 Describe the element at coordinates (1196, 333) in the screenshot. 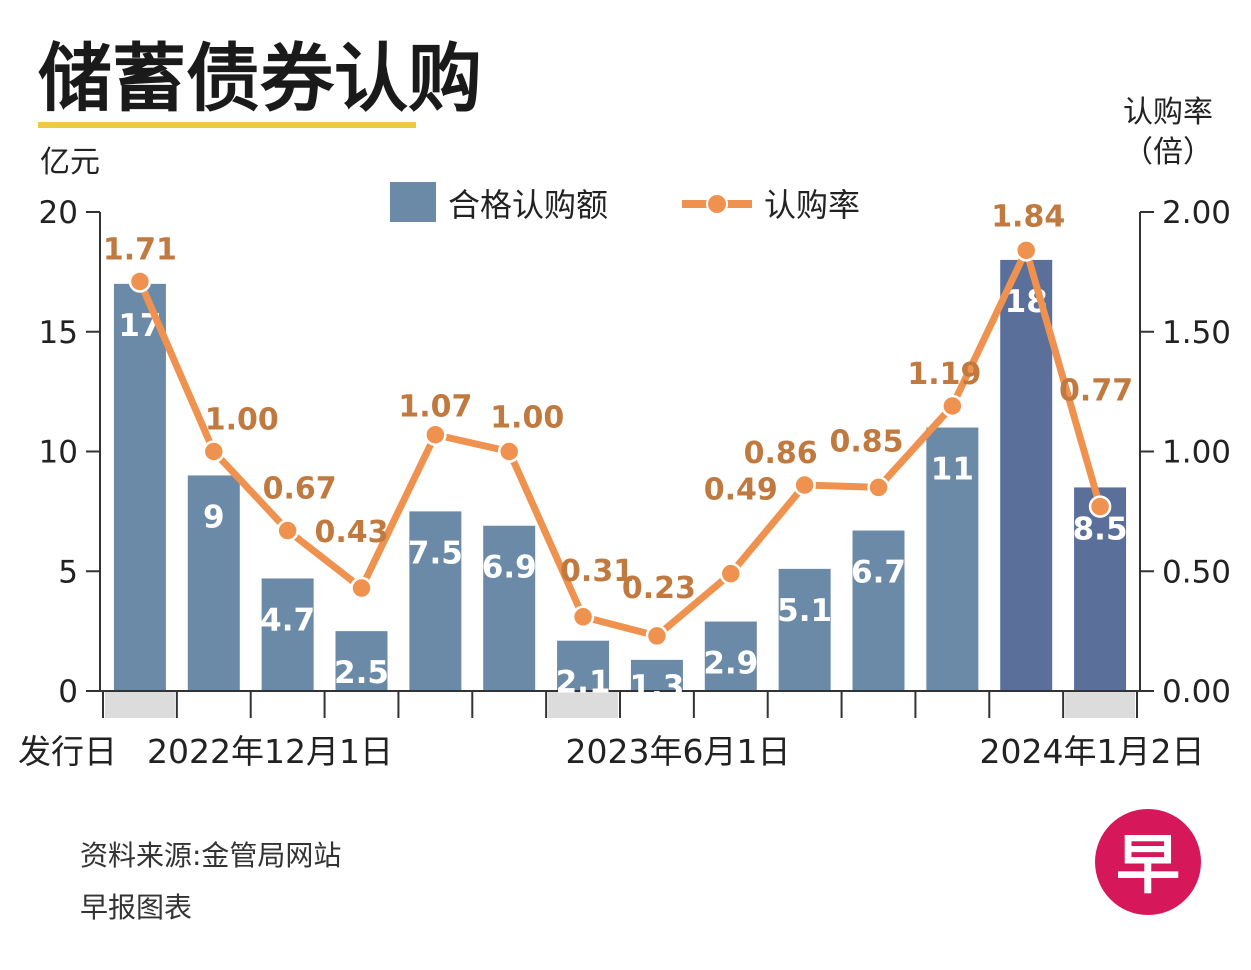

I see `right-tick-label: 1.50` at that location.